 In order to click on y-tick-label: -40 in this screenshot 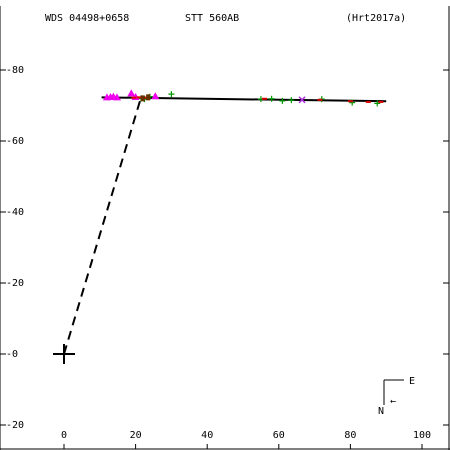, I will do `click(15, 212)`.